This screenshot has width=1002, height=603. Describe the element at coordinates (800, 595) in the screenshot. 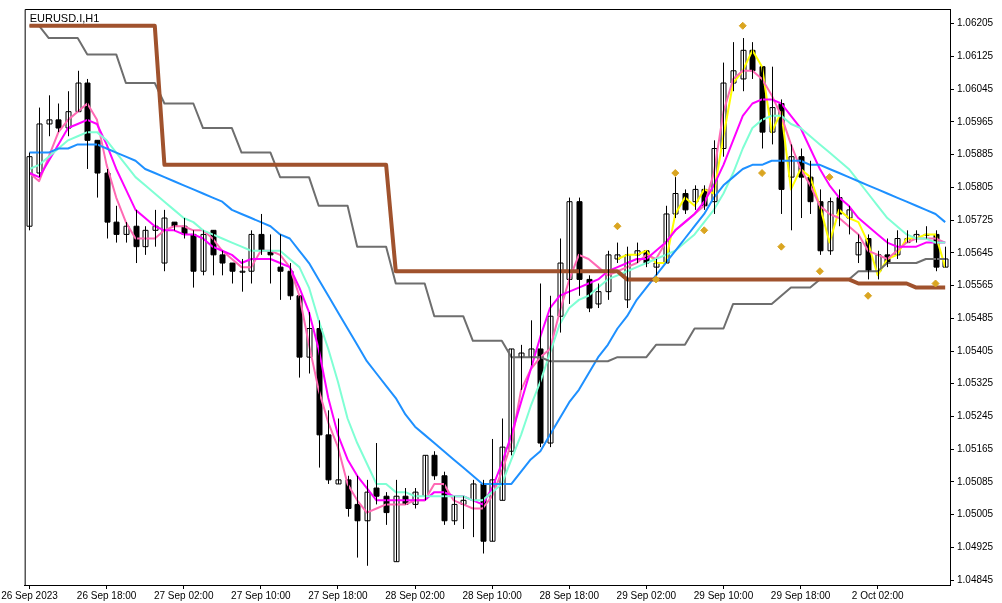

I see `x-tick-label: 29 Sep 18:00` at that location.